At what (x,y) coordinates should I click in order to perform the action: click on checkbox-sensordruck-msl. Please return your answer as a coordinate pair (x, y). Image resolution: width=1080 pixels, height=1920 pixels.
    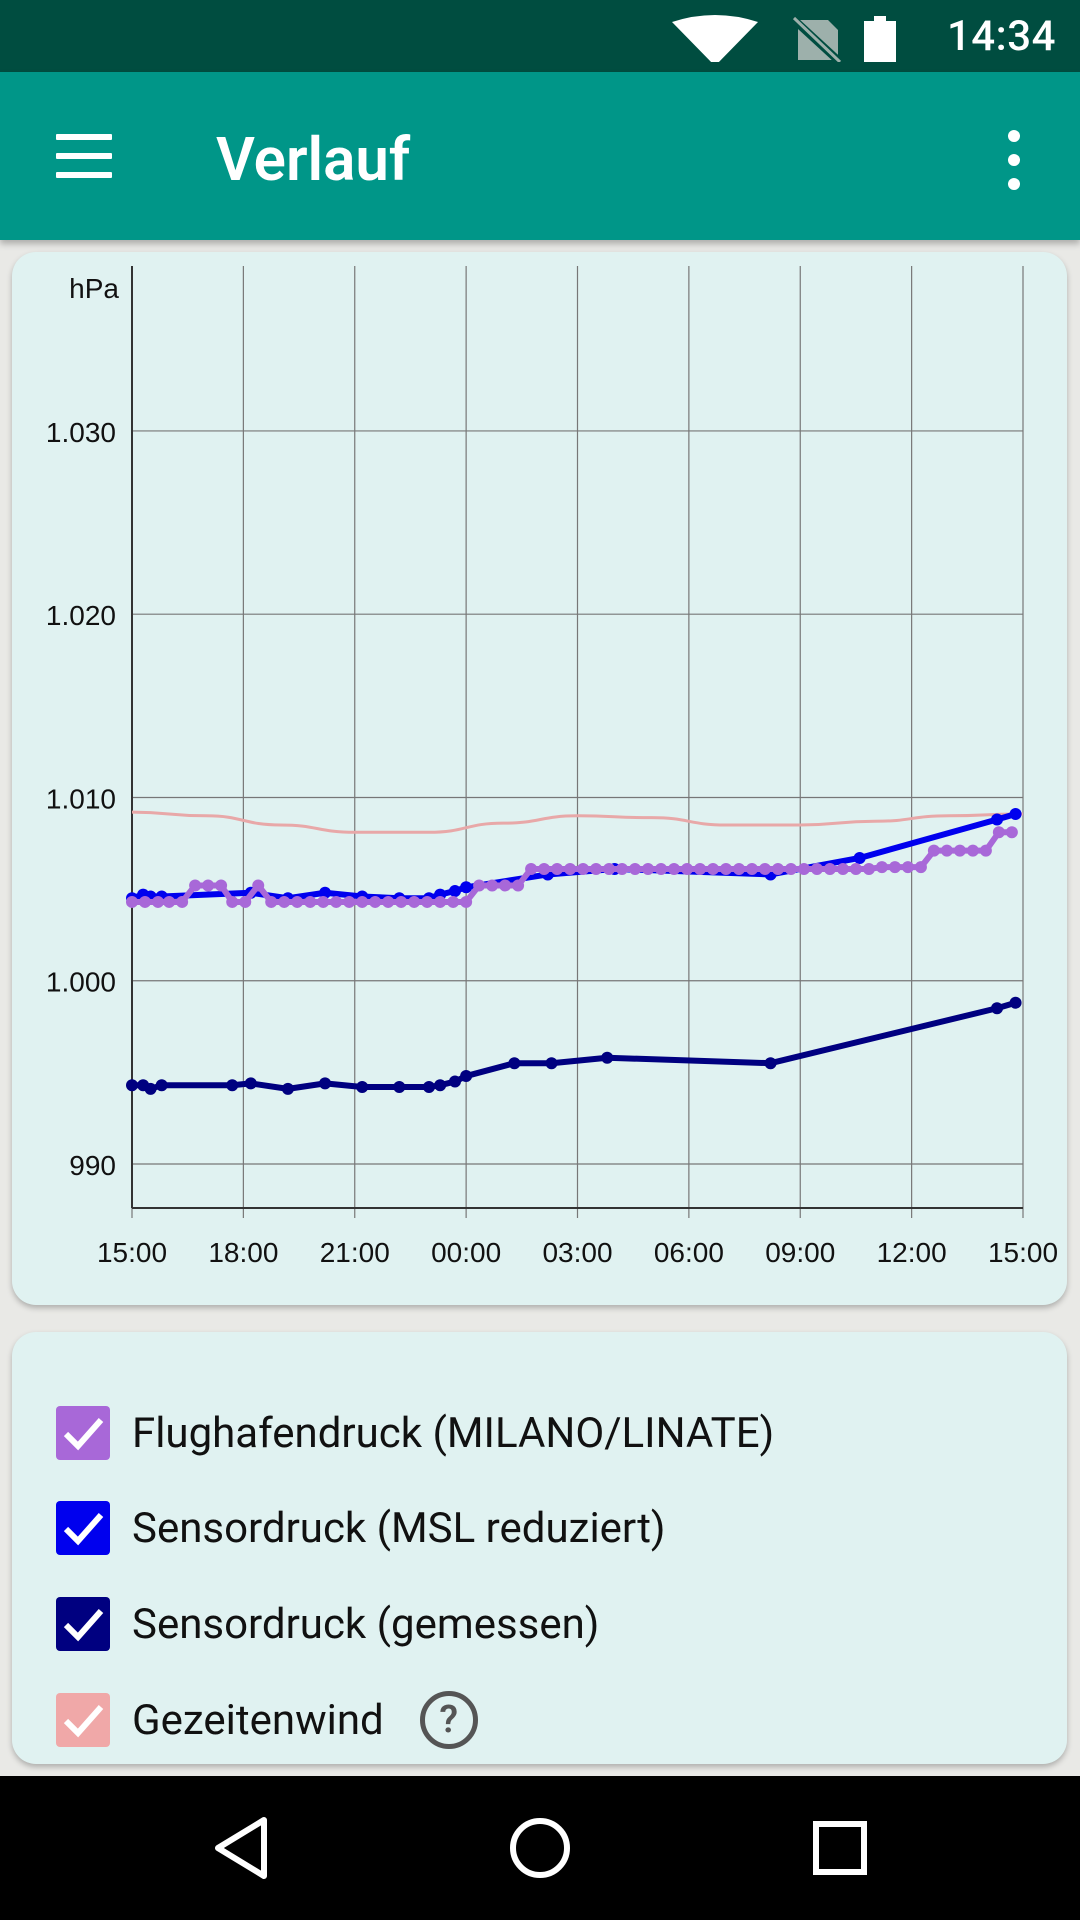
    Looking at the image, I should click on (83, 1528).